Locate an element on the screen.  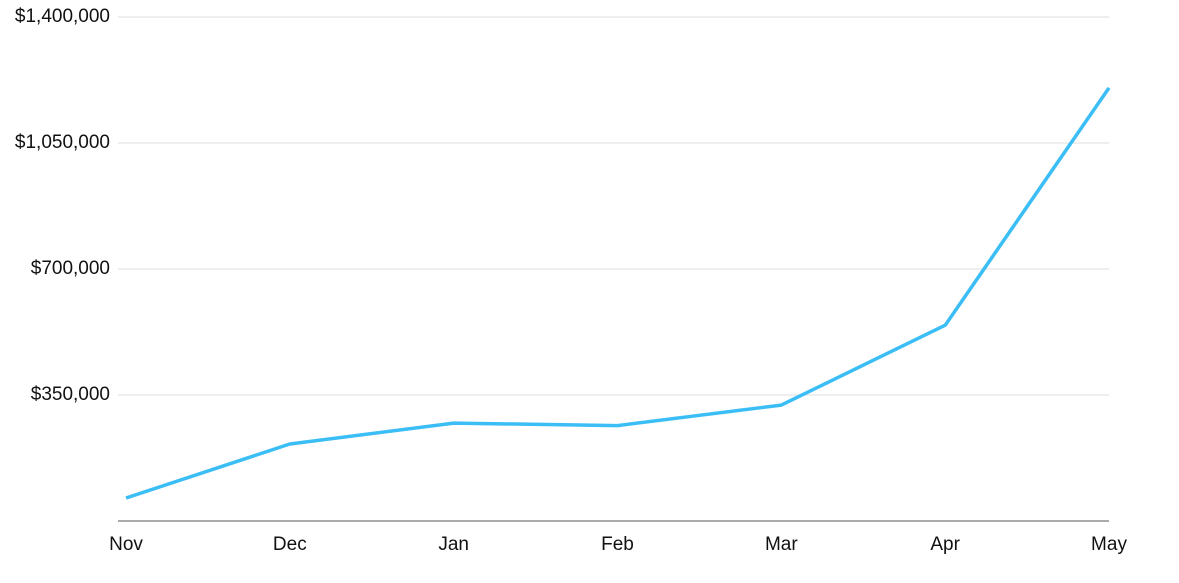
x-tick-label: Feb is located at coordinates (617, 544).